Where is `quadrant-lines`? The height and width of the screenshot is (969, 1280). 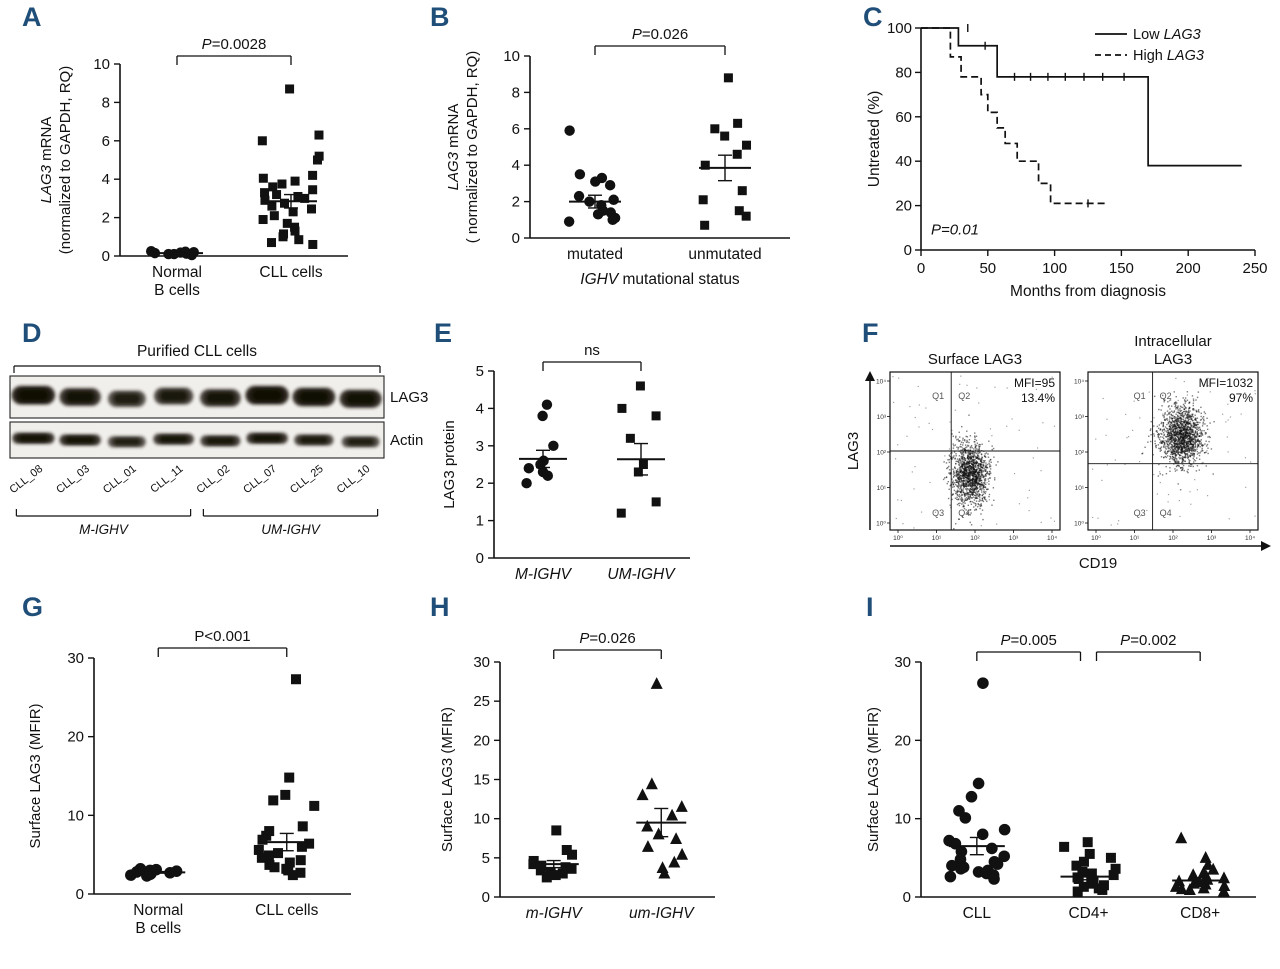
quadrant-lines is located at coordinates (975, 451).